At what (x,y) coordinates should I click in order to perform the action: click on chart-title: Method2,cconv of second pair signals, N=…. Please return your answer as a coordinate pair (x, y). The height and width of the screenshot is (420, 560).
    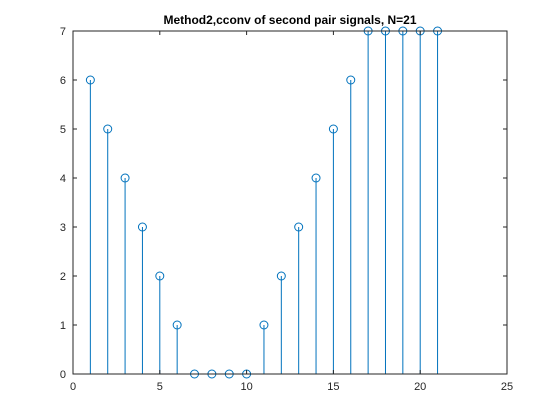
    Looking at the image, I should click on (289, 20).